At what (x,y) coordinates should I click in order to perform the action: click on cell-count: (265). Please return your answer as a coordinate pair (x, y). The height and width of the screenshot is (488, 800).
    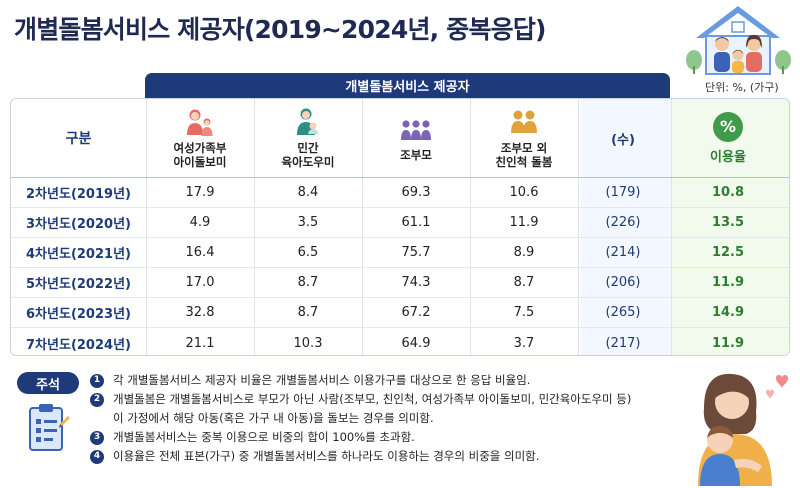
    Looking at the image, I should click on (623, 312).